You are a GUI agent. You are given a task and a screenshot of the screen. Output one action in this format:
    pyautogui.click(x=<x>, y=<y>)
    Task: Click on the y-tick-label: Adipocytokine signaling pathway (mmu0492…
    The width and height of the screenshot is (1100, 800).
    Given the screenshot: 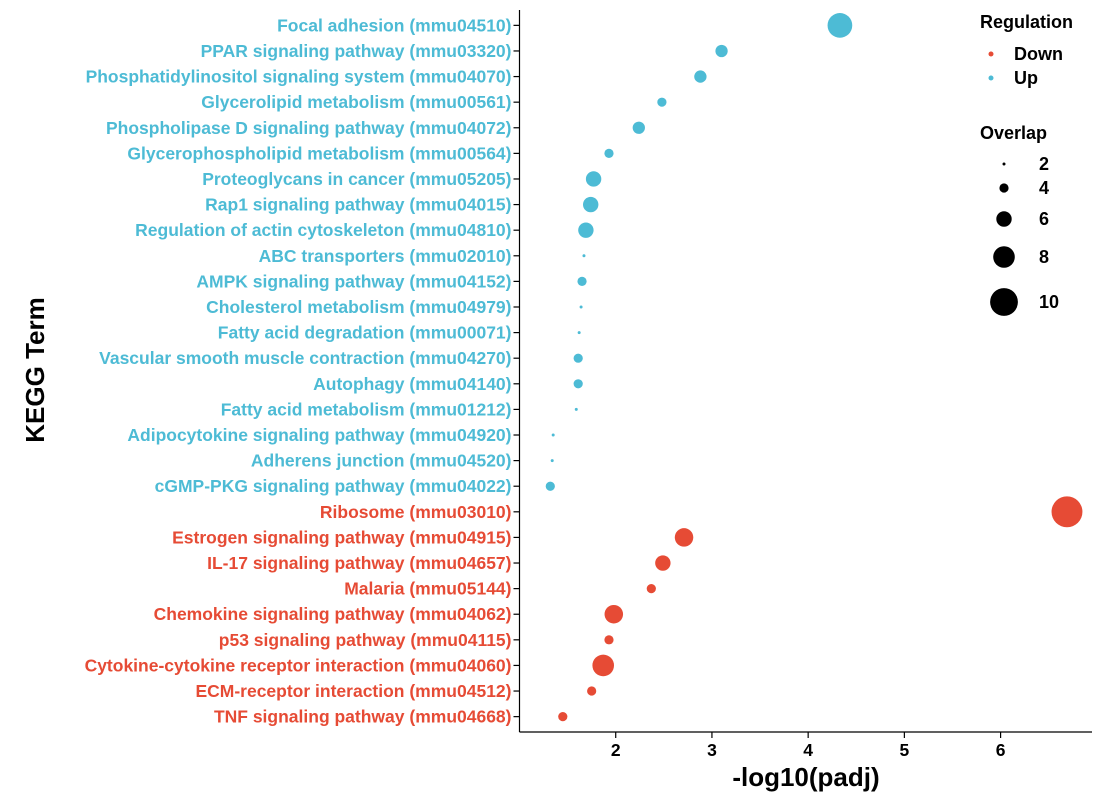 What is the action you would take?
    pyautogui.click(x=319, y=435)
    